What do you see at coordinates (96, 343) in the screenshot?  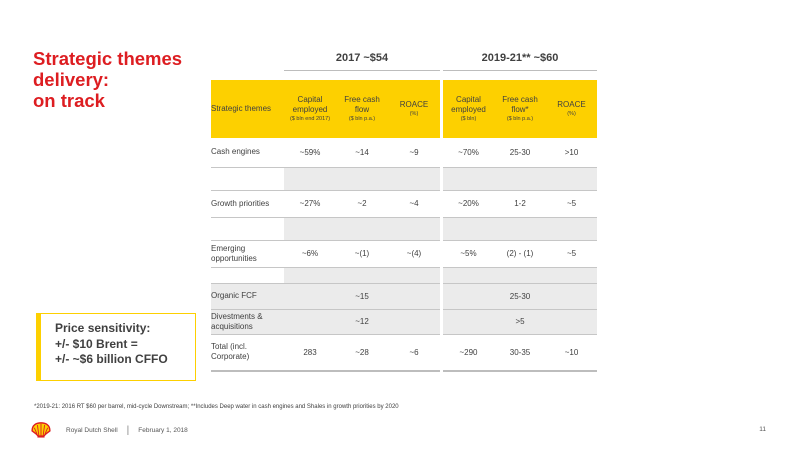 I see `sensitivity-line: +/- $10 Brent =` at bounding box center [96, 343].